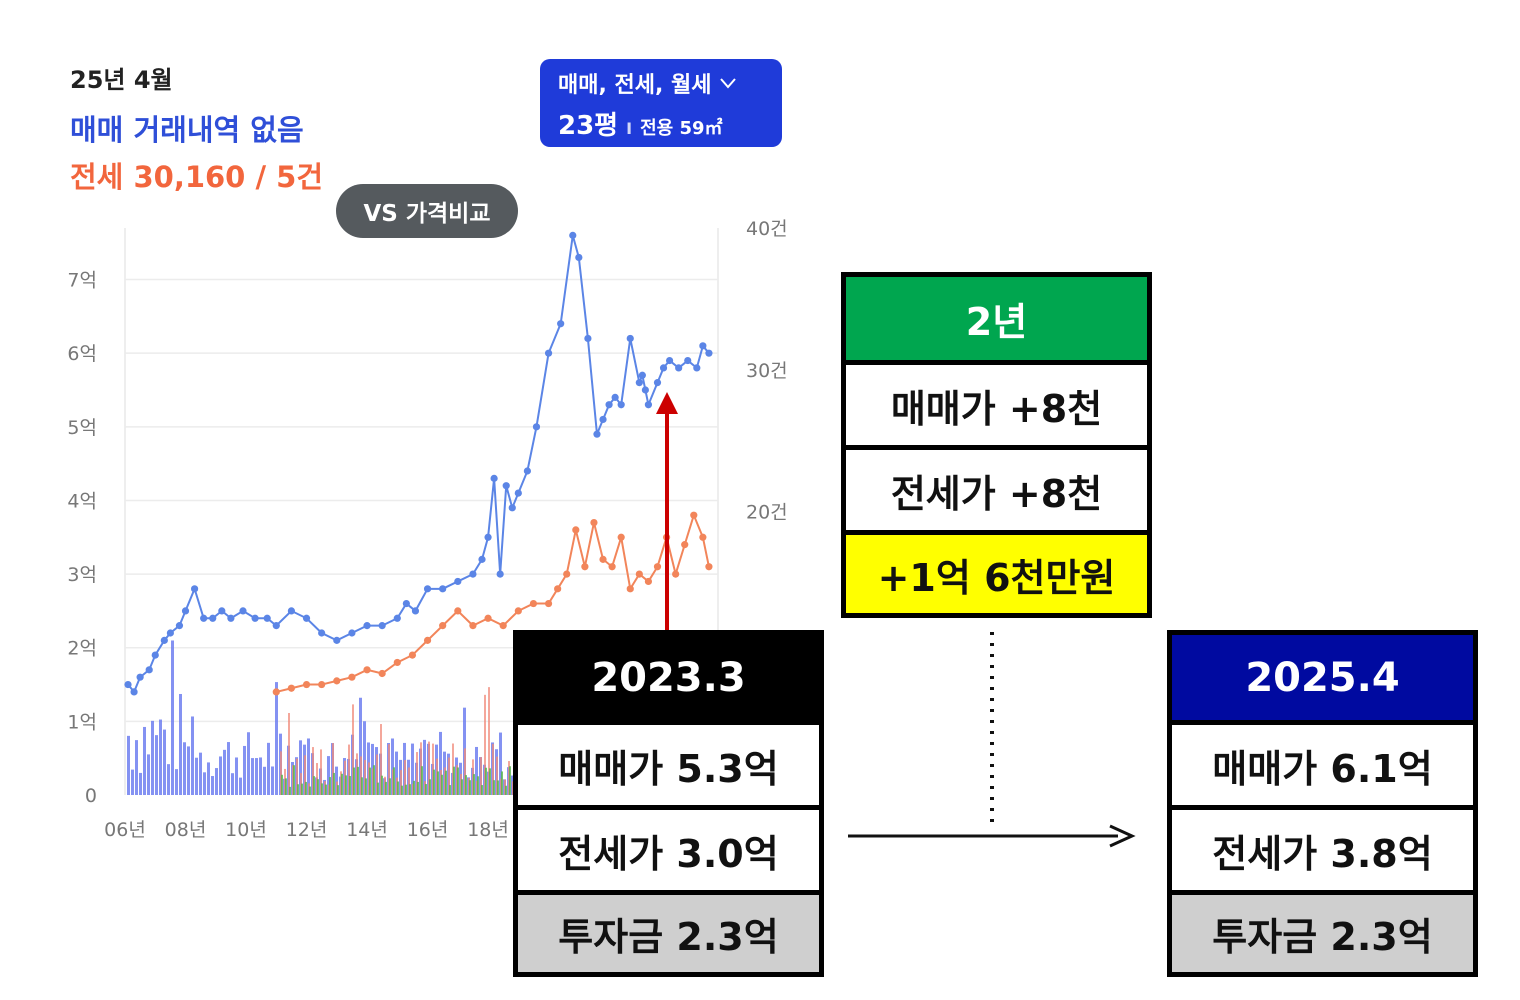 This screenshot has width=1520, height=1000. What do you see at coordinates (996, 321) in the screenshot?
I see `period-title: 2년` at bounding box center [996, 321].